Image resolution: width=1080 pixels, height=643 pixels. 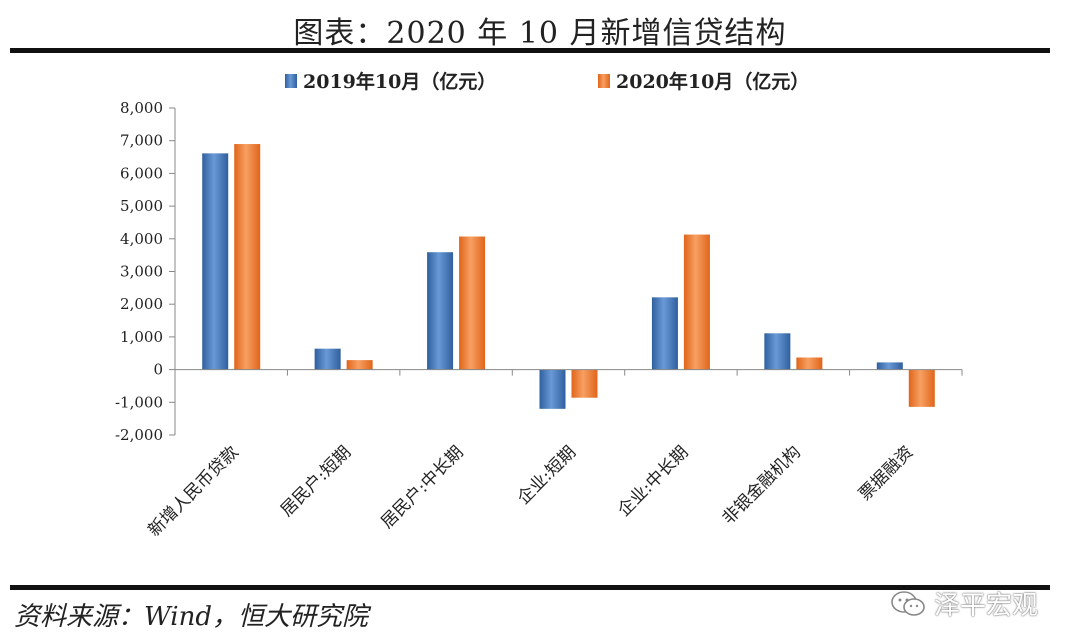 What do you see at coordinates (139, 435) in the screenshot?
I see `y-tick-label: -2,000` at bounding box center [139, 435].